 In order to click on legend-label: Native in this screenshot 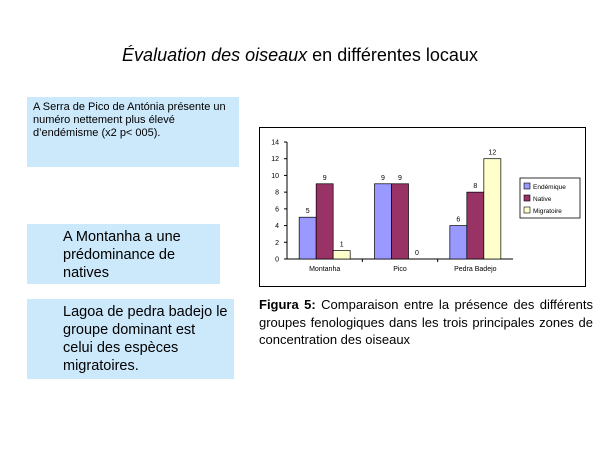, I will do `click(542, 199)`.